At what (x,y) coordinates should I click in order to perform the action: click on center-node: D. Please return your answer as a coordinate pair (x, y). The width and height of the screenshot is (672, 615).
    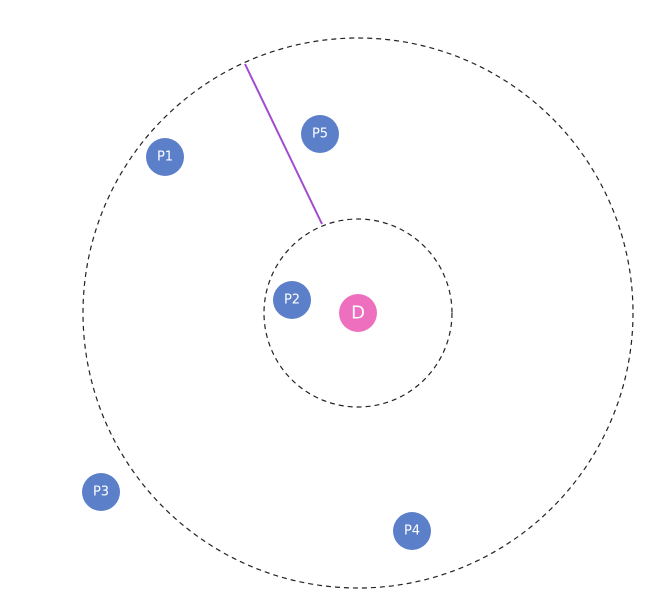
    Looking at the image, I should click on (358, 313).